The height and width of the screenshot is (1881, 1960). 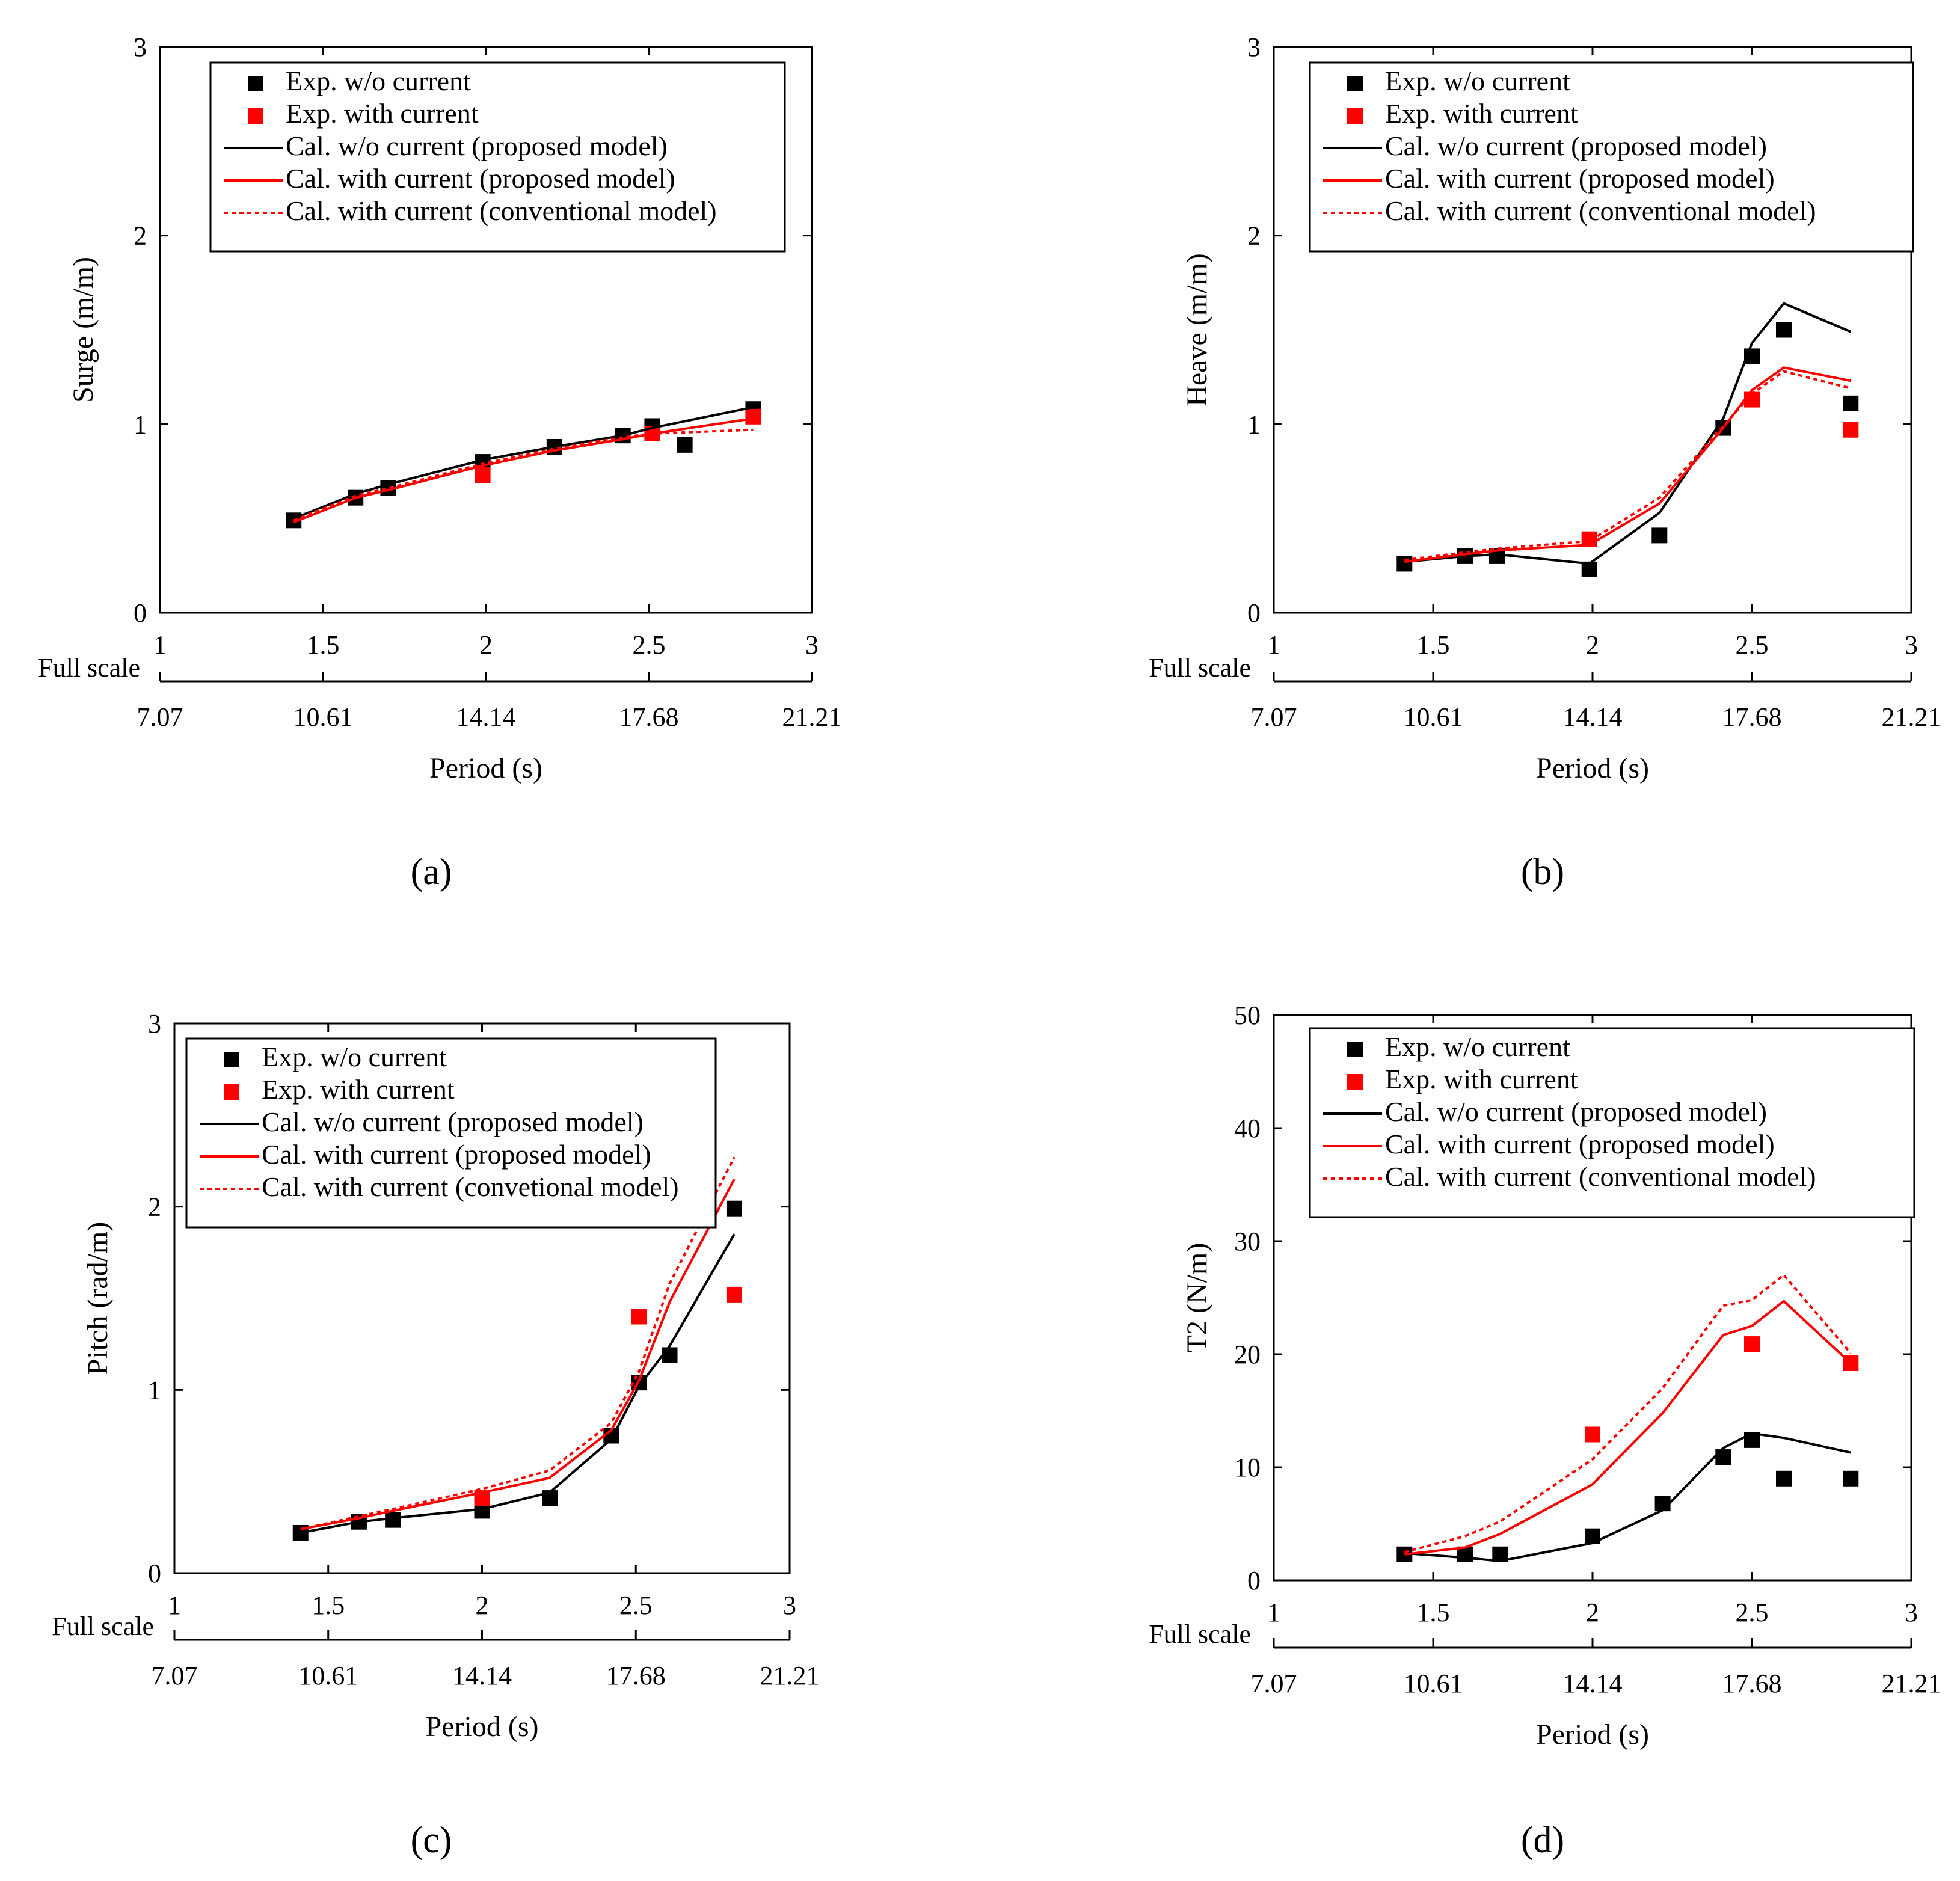 What do you see at coordinates (98, 1298) in the screenshot?
I see `y-axis-title: Pitch (rad/m)` at bounding box center [98, 1298].